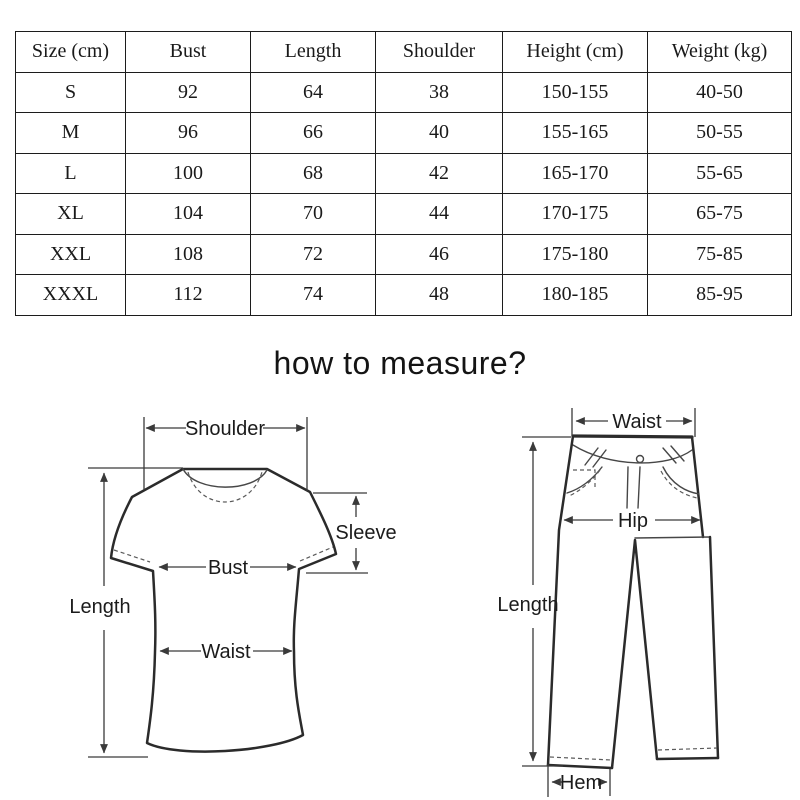 This screenshot has height=800, width=800. I want to click on pants-button, so click(640, 459).